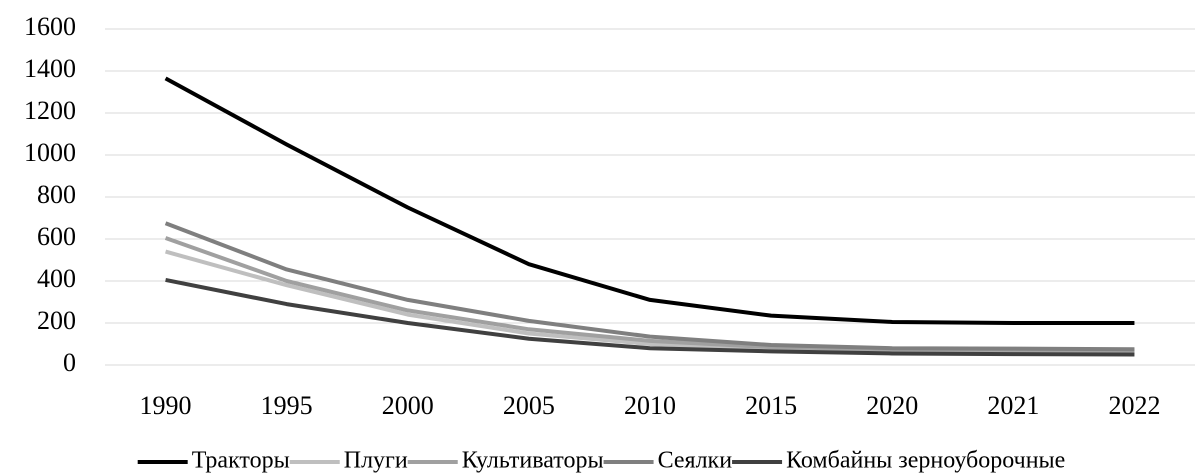 The image size is (1203, 475). Describe the element at coordinates (695, 461) in the screenshot. I see `legend-label: Сеялки` at that location.